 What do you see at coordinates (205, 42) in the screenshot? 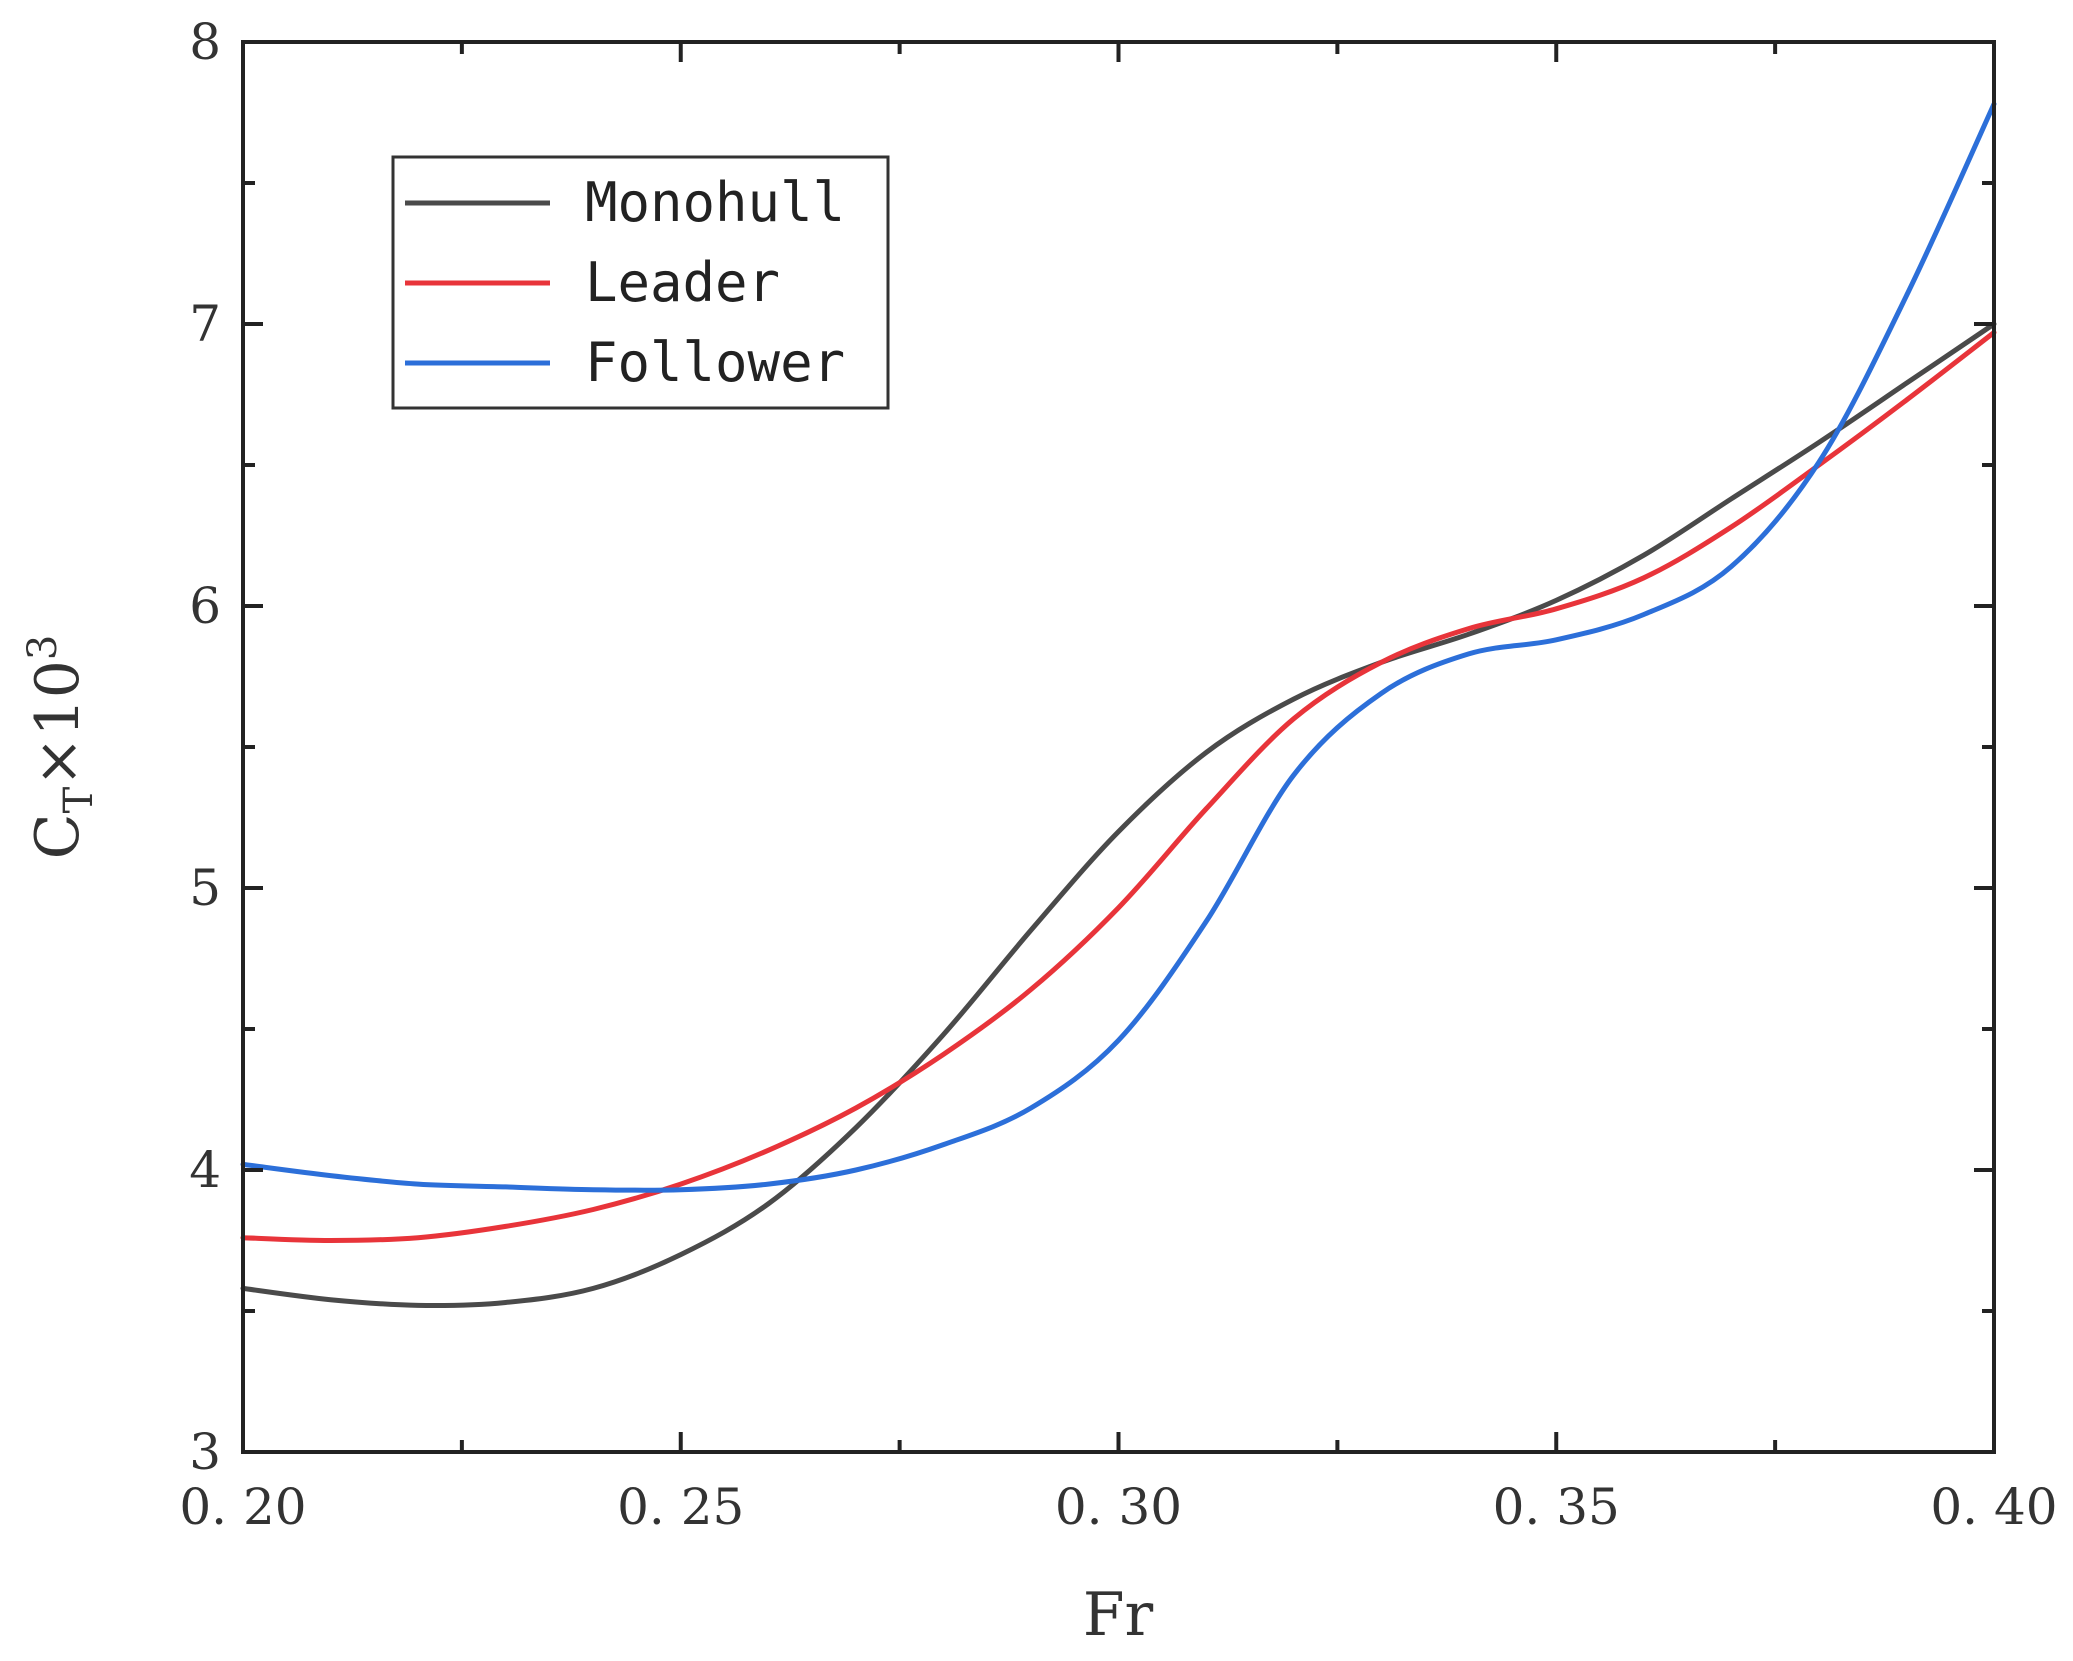
I see `y-tick-label: 8` at bounding box center [205, 42].